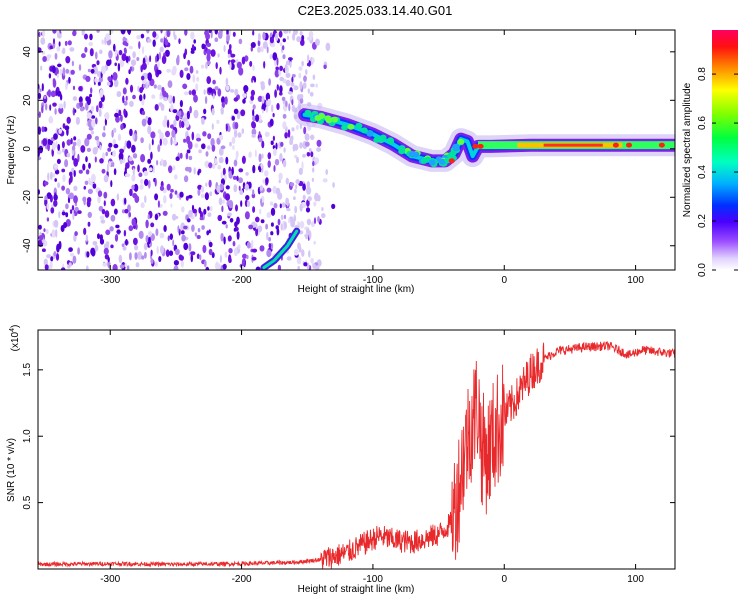 The width and height of the screenshot is (750, 600). Describe the element at coordinates (717, 172) in the screenshot. I see `colorbar-ticks: 0.0 0.2 0.4 0.6 0.8` at that location.